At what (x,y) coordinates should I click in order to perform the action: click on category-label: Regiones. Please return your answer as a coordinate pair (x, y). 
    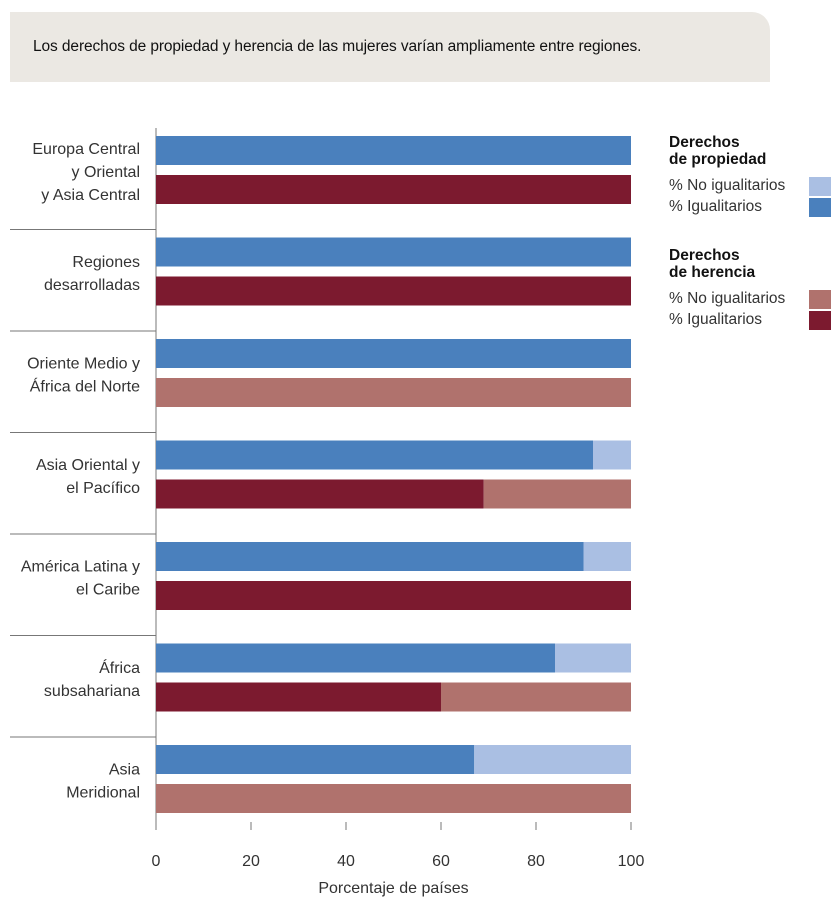
    Looking at the image, I should click on (106, 262).